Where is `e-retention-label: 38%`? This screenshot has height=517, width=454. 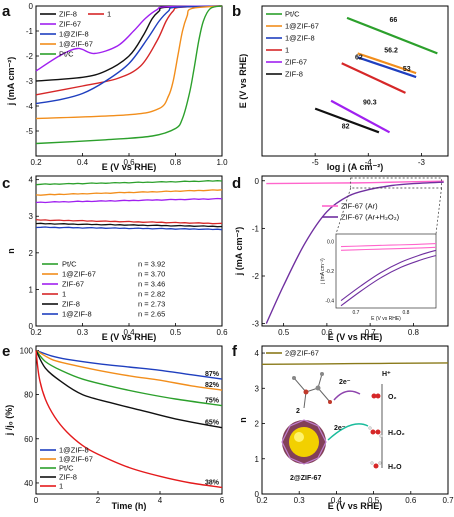
e-retention-label: 38% is located at coordinates (212, 482).